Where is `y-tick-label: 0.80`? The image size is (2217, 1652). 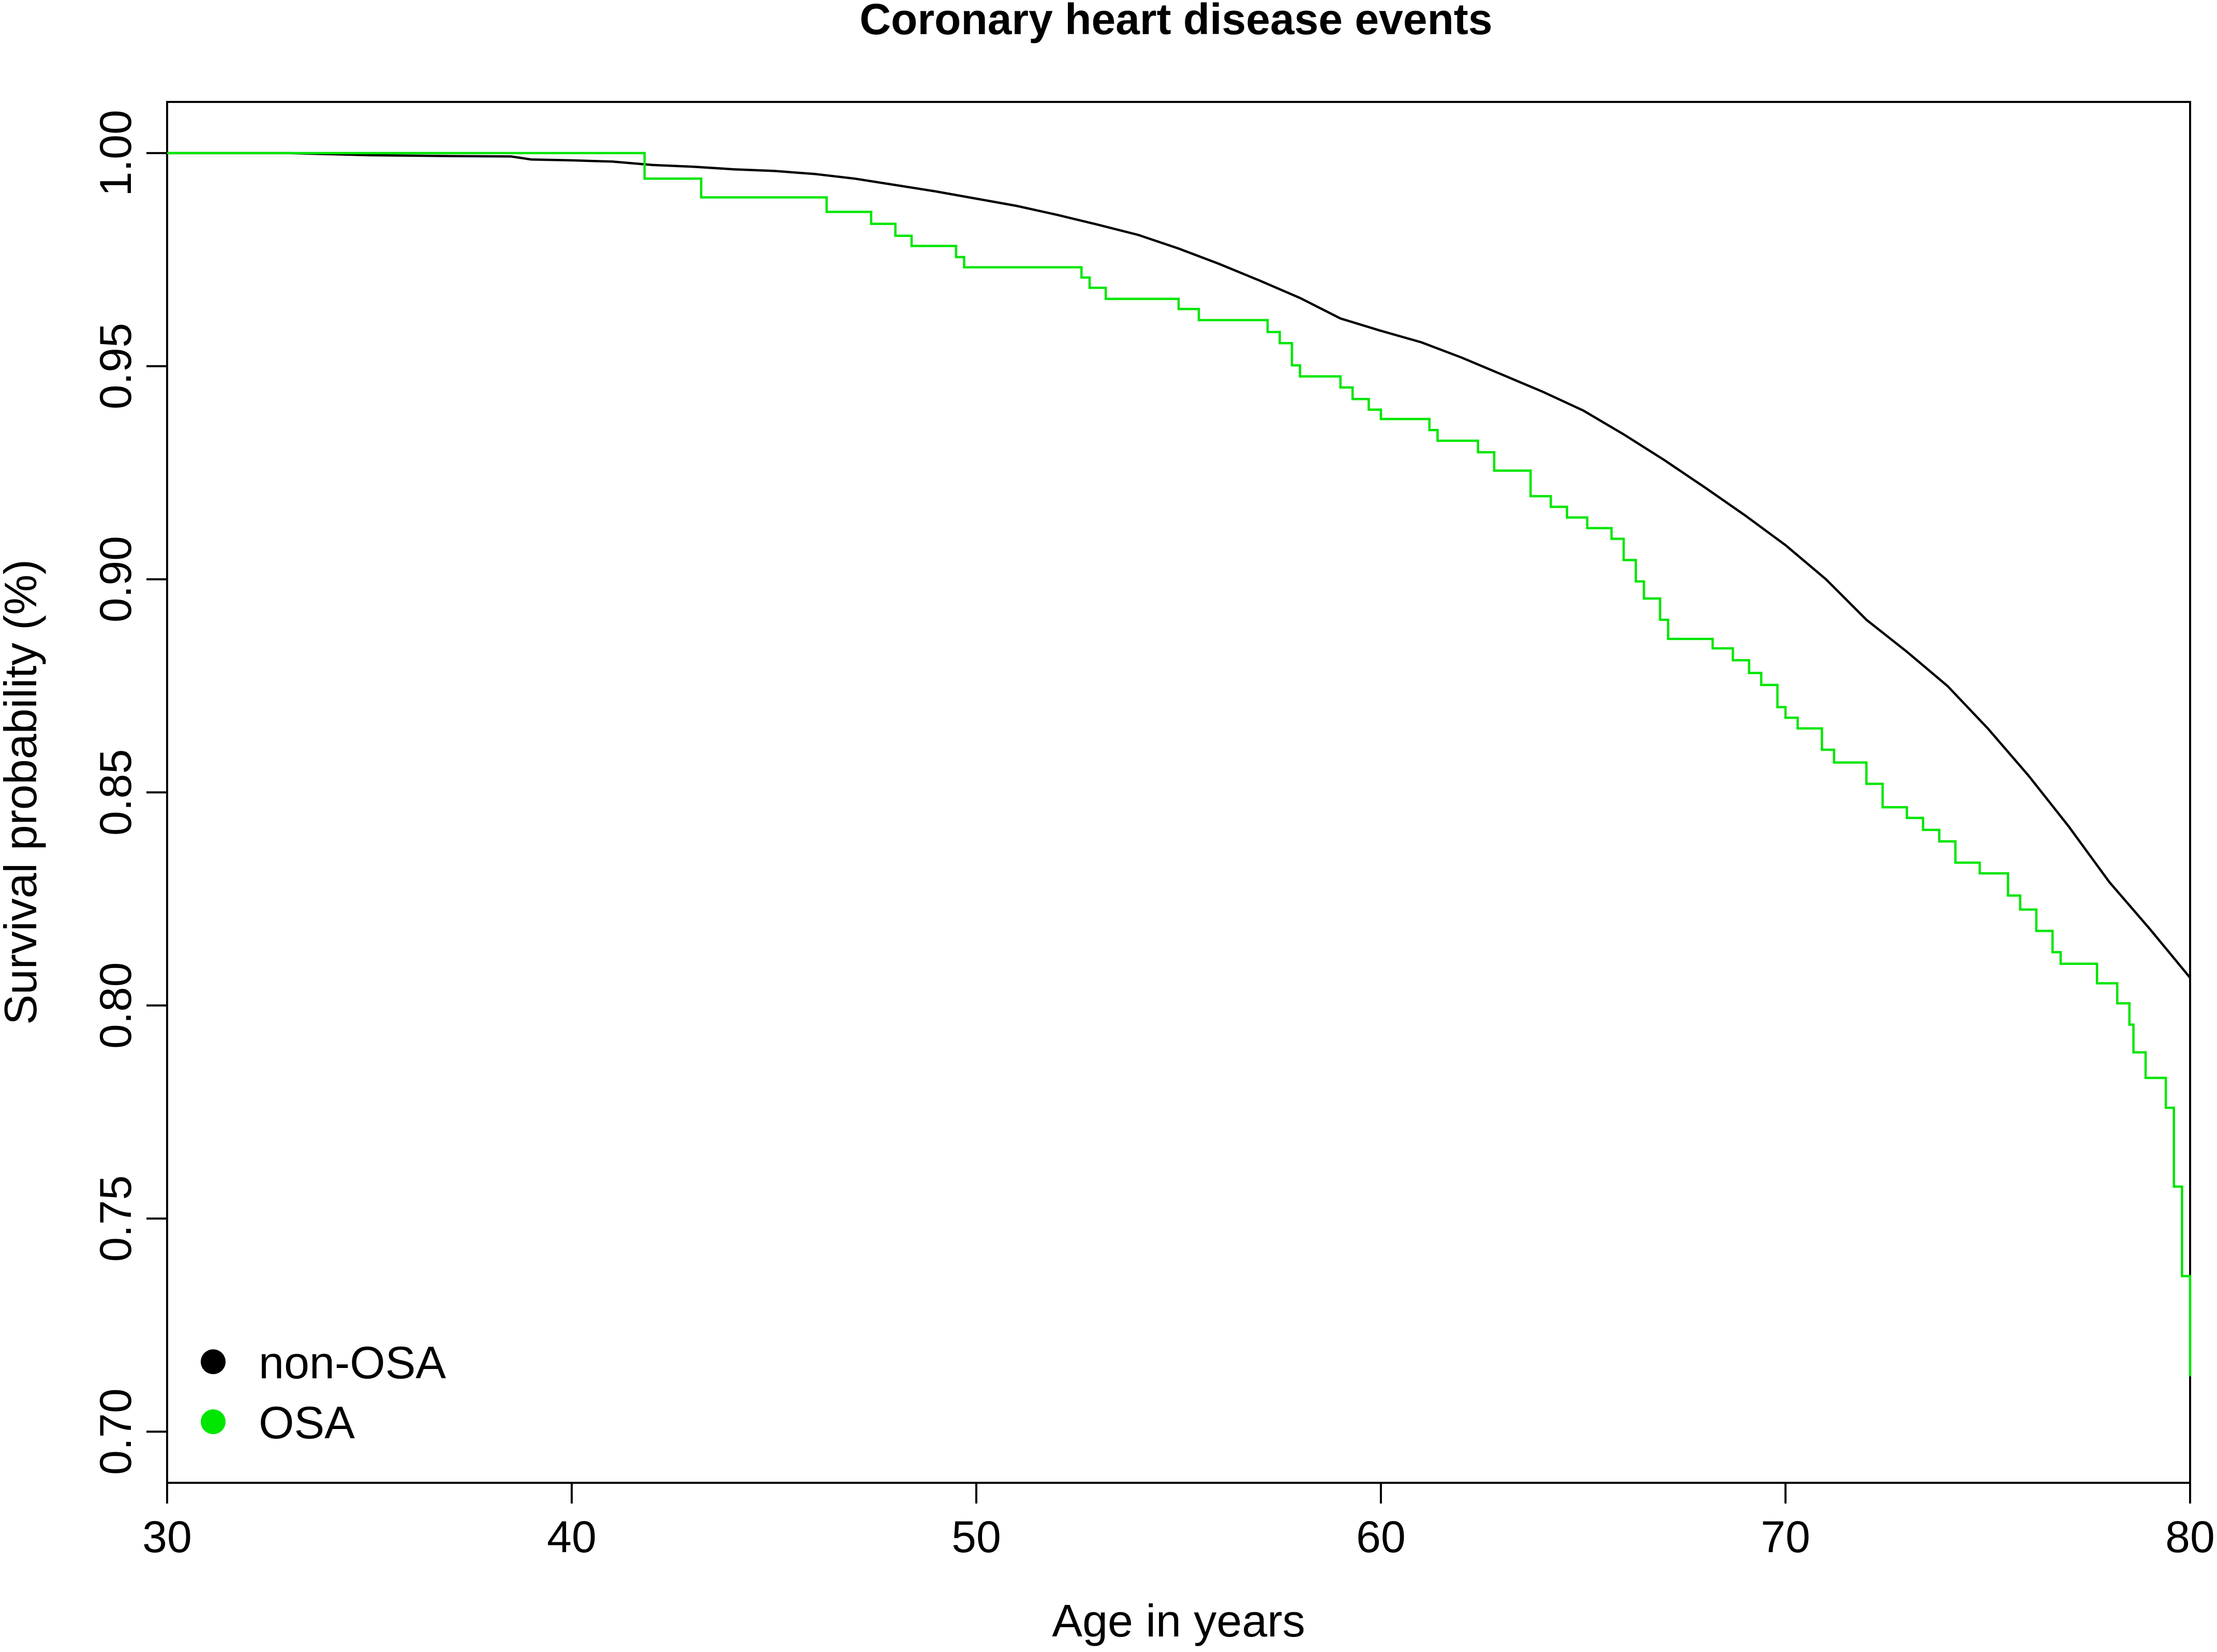
y-tick-label: 0.80 is located at coordinates (116, 1006).